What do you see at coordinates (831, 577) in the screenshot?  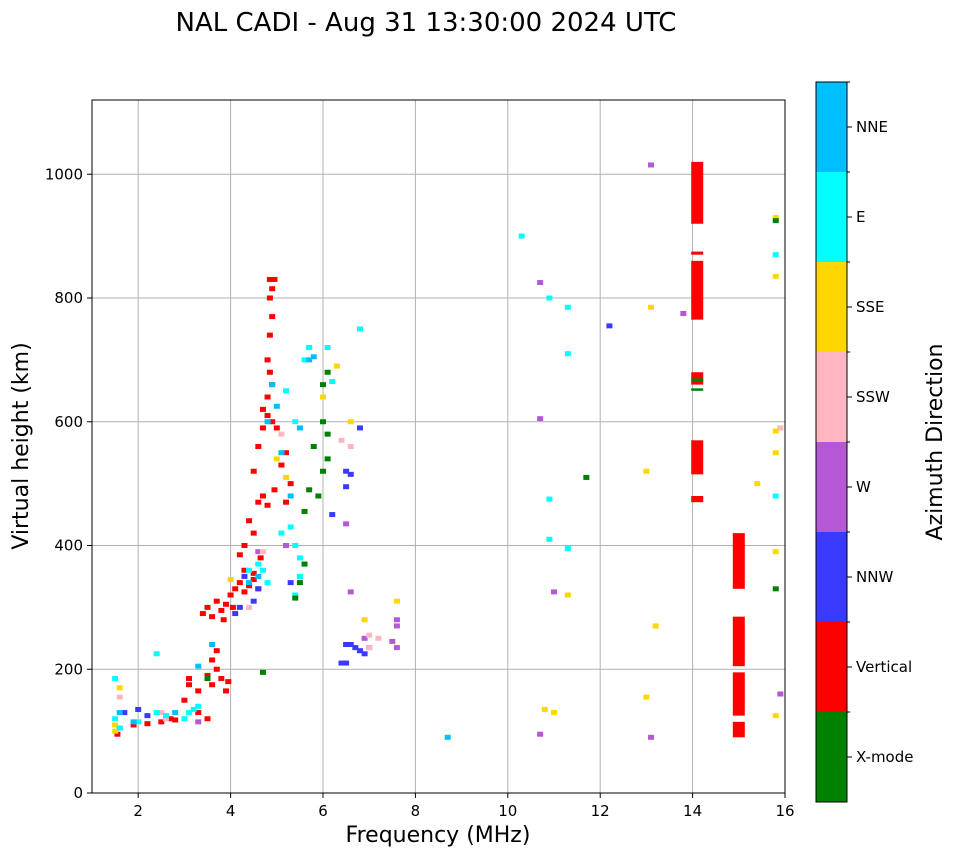 I see `colorbar-swatch-nnw` at bounding box center [831, 577].